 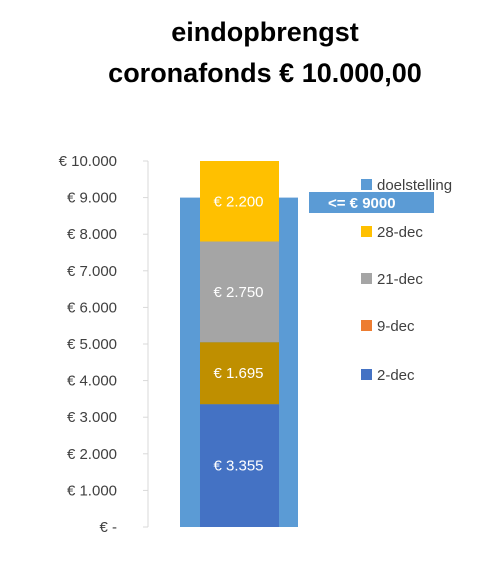 What do you see at coordinates (92, 198) in the screenshot?
I see `y-tick-label: € 9.000` at bounding box center [92, 198].